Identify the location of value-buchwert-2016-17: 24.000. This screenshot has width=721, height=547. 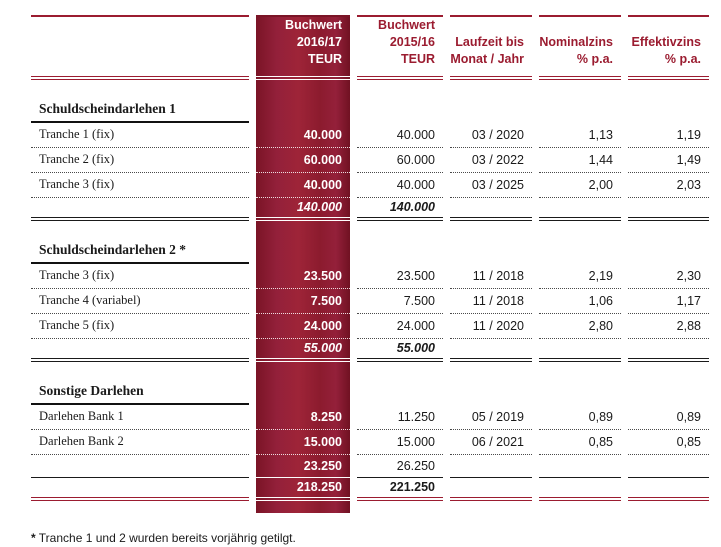
(303, 326).